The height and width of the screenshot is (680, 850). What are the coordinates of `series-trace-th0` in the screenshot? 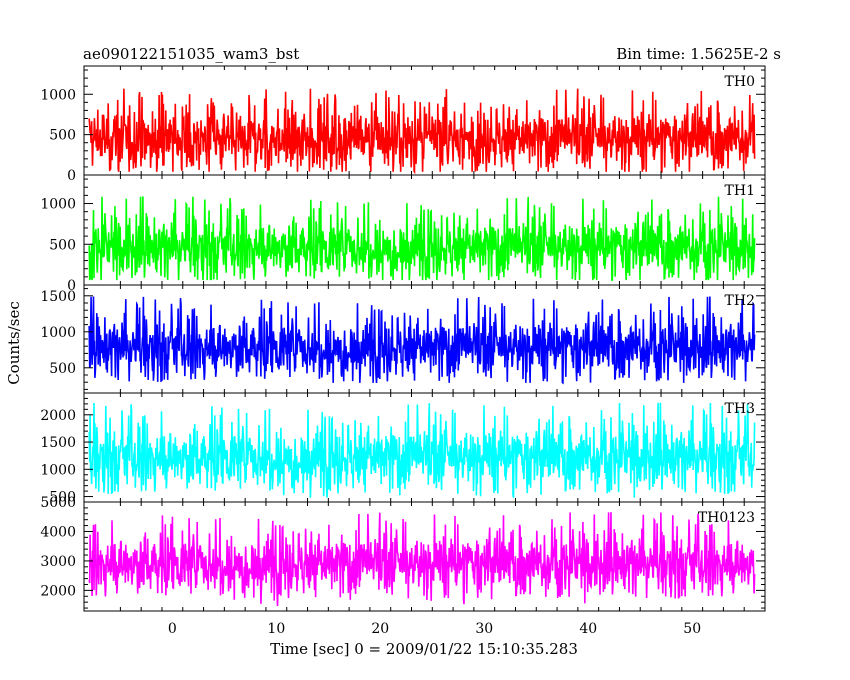 It's located at (422, 131).